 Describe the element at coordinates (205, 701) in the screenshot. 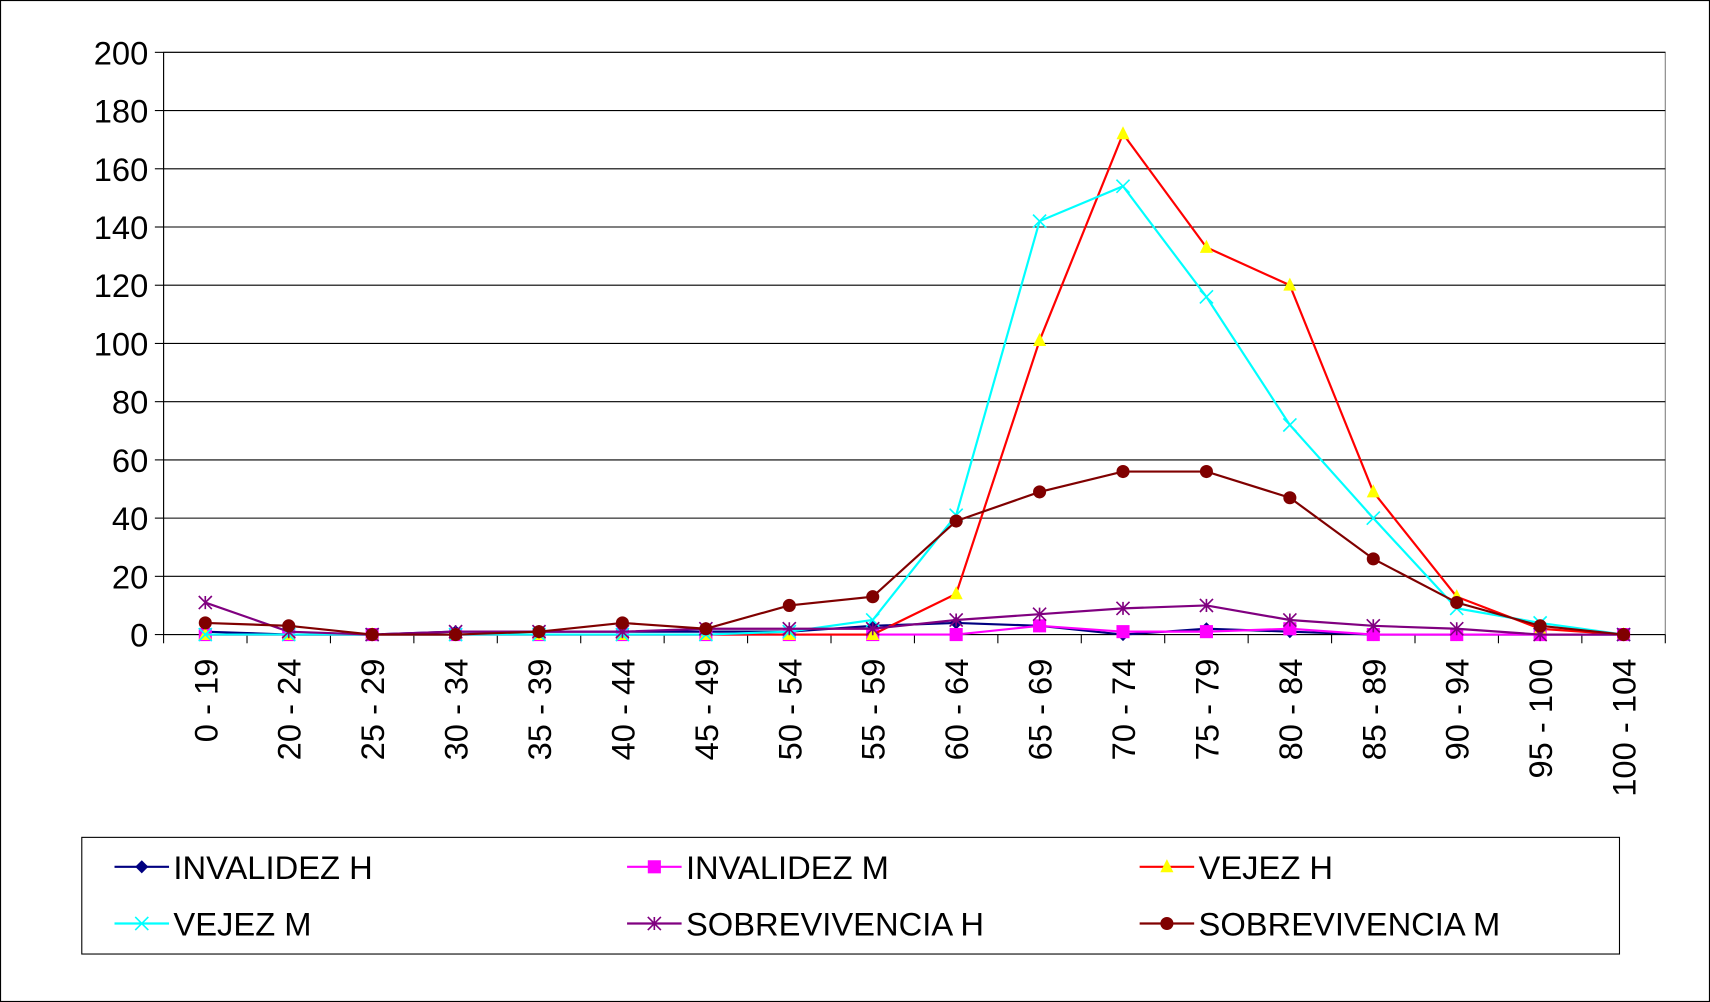

I see `x-tick-label: 0 - 19` at that location.